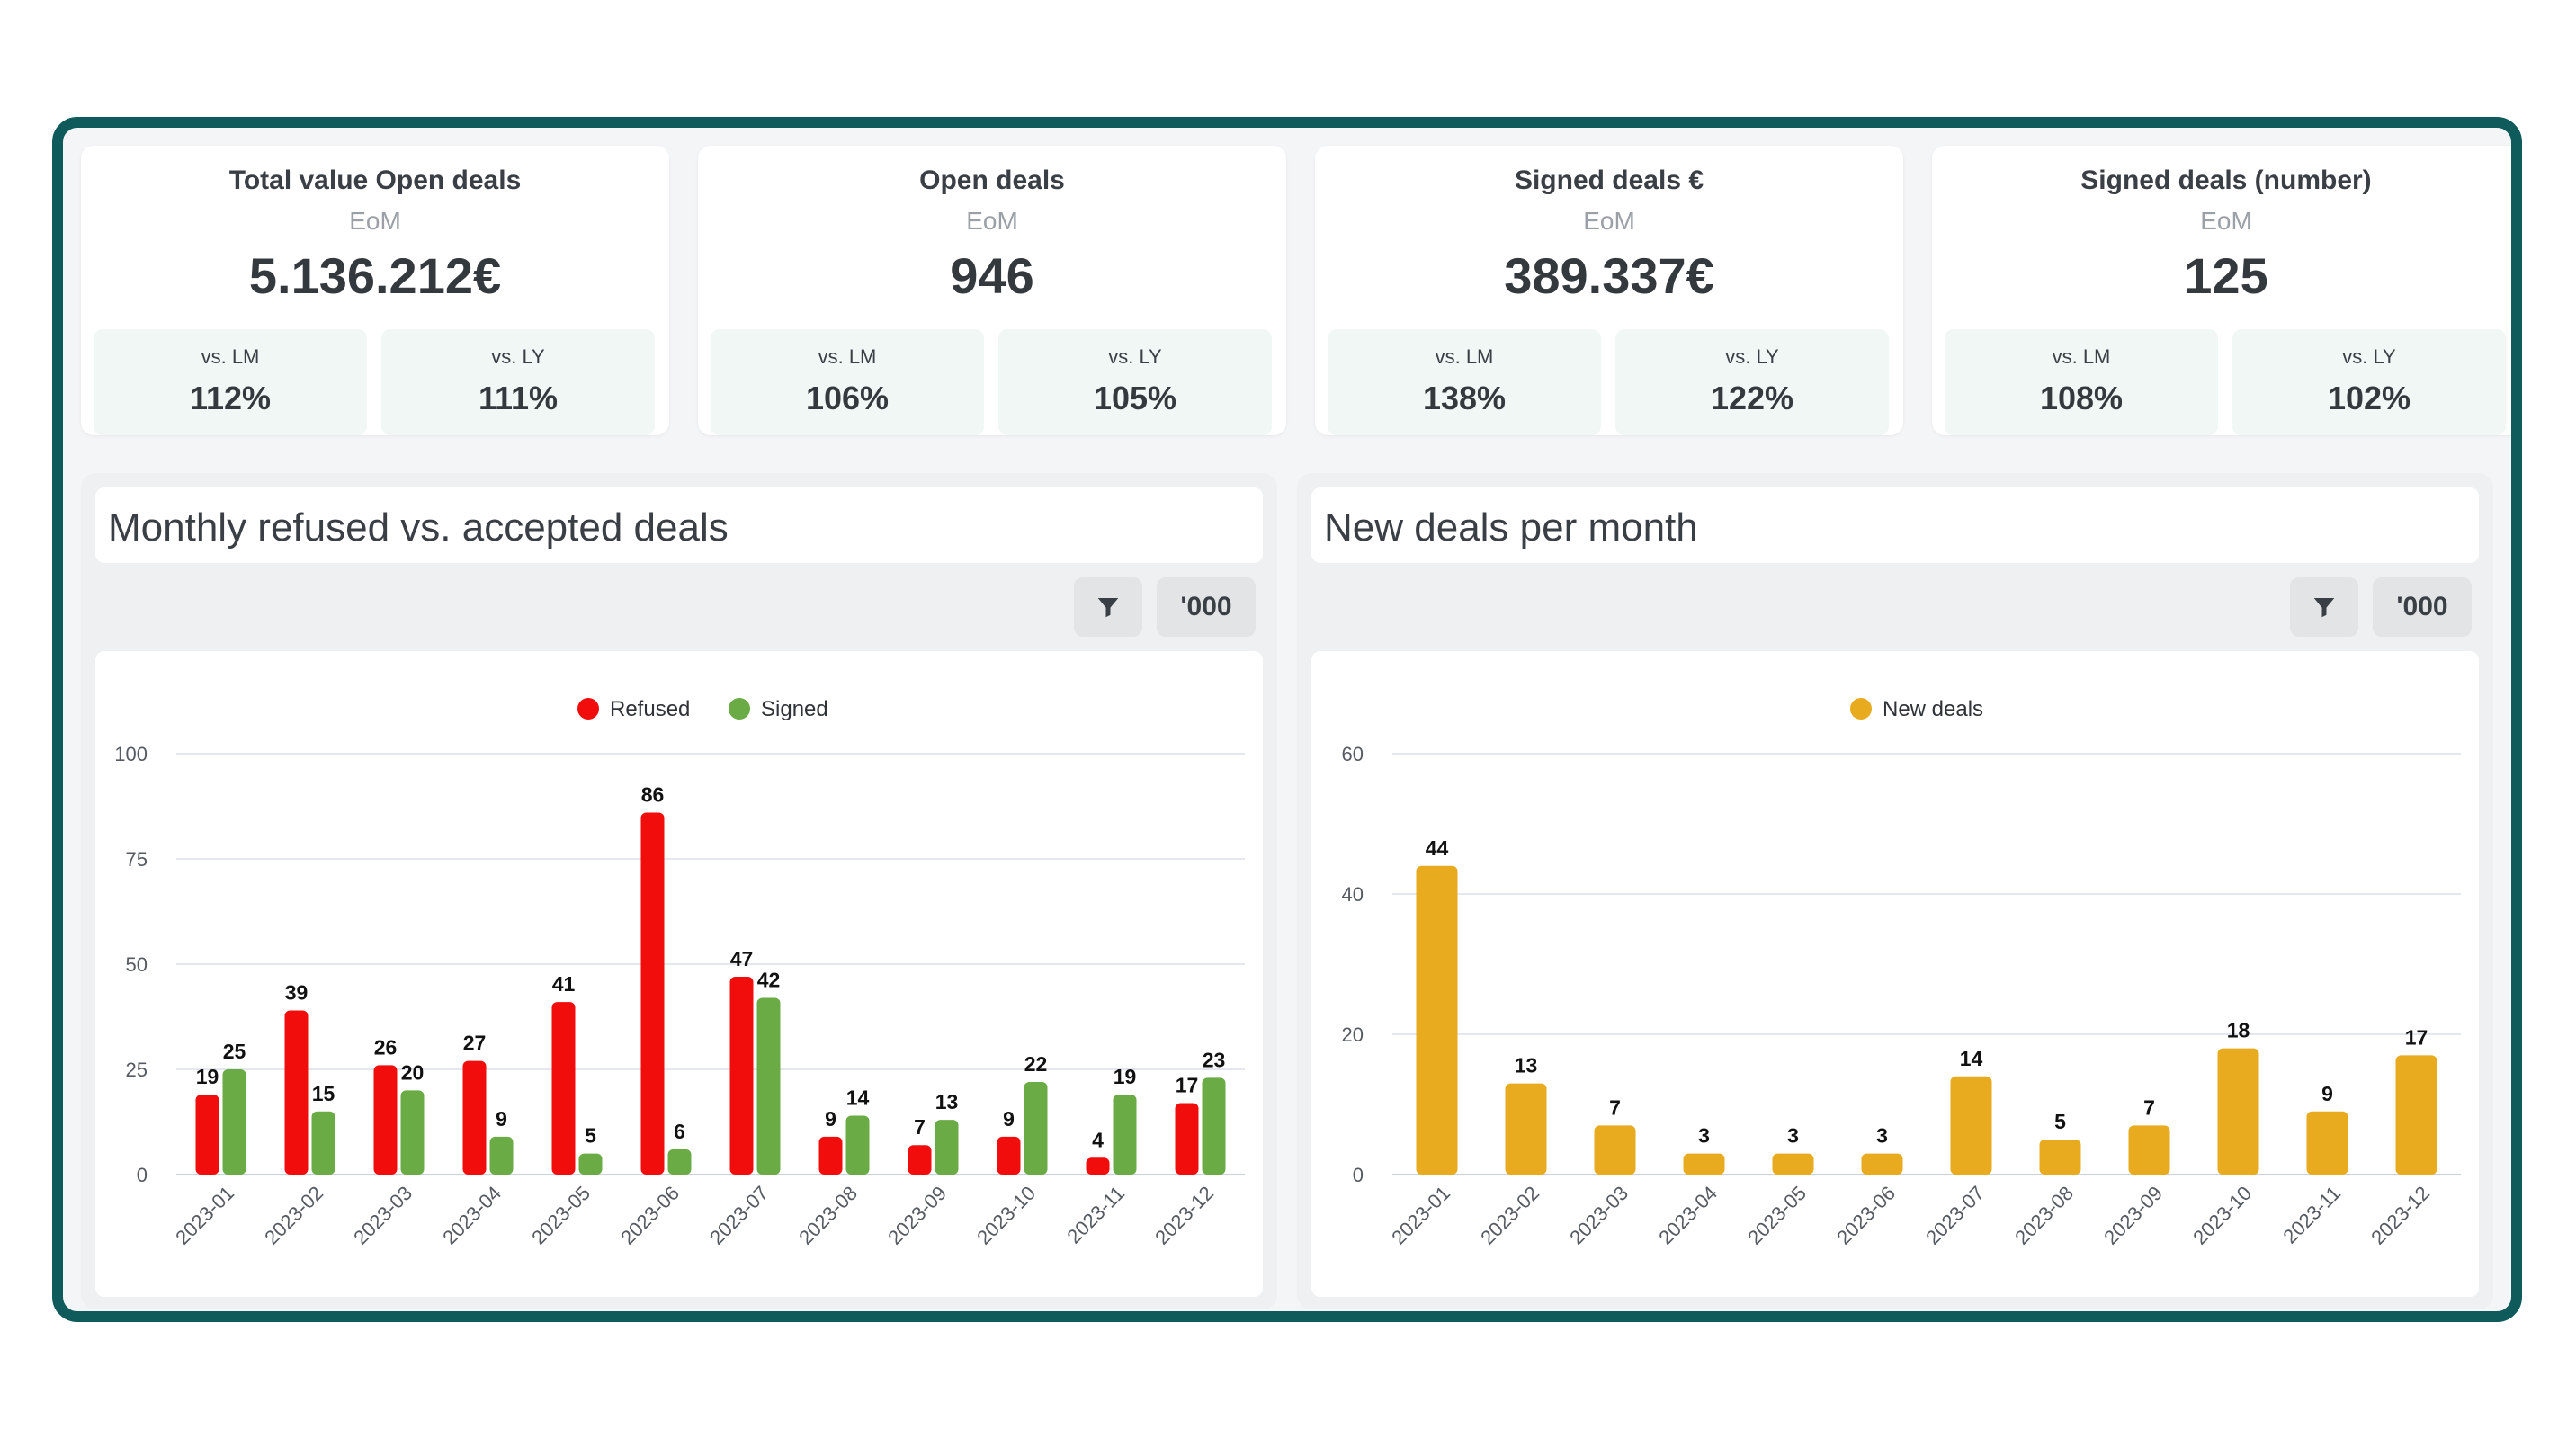 Image resolution: width=2576 pixels, height=1439 pixels. I want to click on data-label: 41, so click(564, 984).